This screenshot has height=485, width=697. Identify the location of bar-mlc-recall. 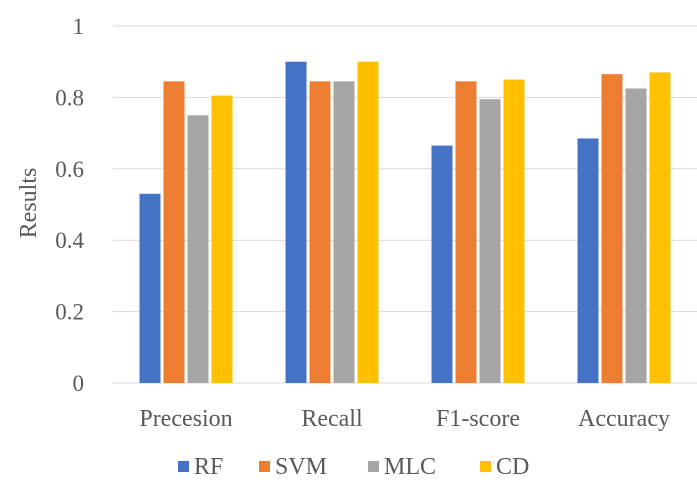
(344, 232).